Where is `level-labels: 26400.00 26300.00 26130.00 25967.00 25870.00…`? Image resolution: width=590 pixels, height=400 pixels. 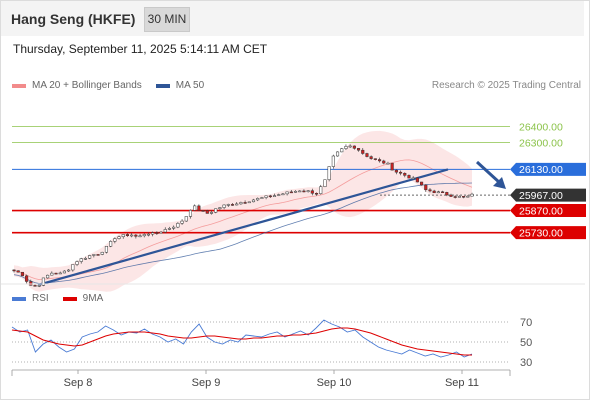 level-labels: 26400.00 26300.00 26130.00 25967.00 25870.00… is located at coordinates (548, 180).